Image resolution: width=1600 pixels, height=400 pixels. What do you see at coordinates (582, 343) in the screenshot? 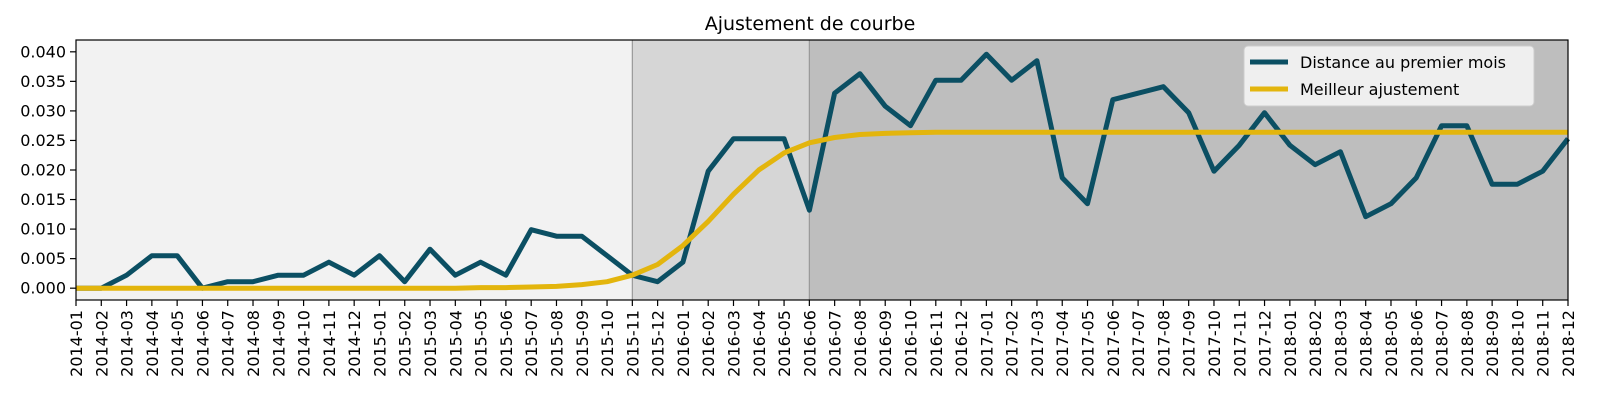
I see `x-tick-label: 2015-09` at bounding box center [582, 343].